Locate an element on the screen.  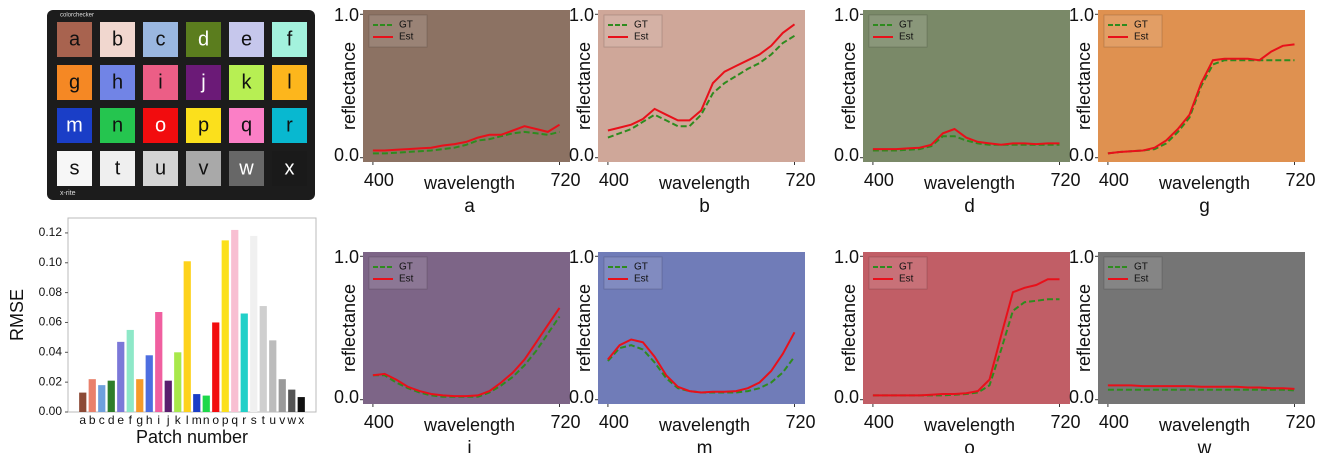
x-tick-label: e is located at coordinates (120, 420).